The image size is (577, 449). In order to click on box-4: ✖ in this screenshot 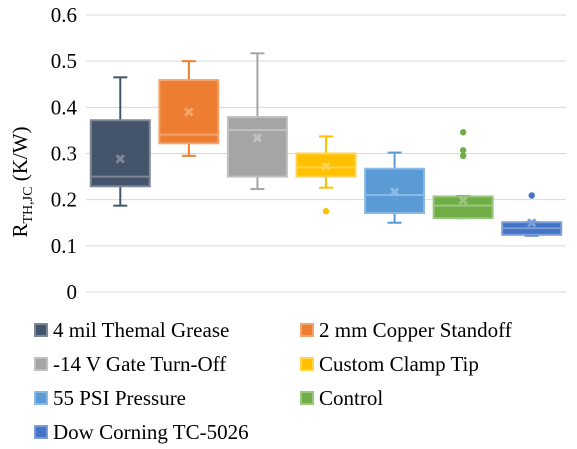, I will do `click(326, 175)`.